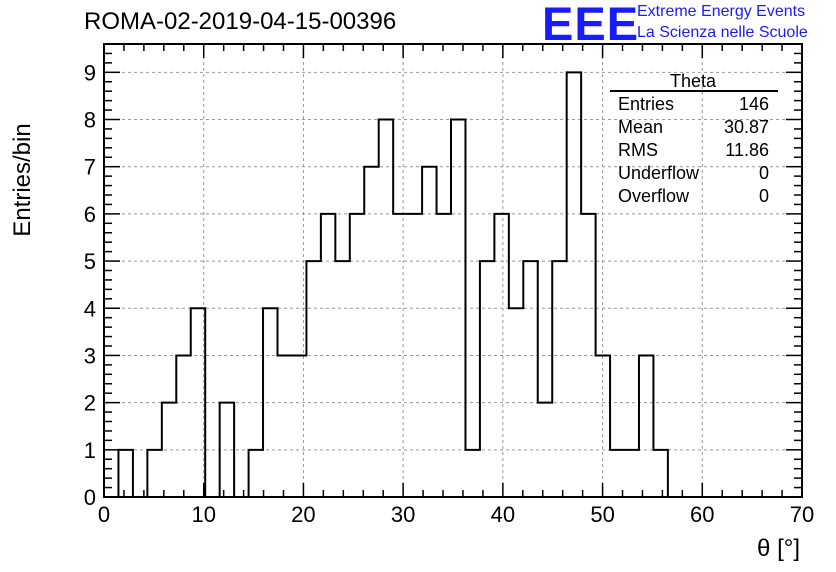 Image resolution: width=836 pixels, height=572 pixels. I want to click on logo-caption-2: La Scienza nelle Scuole, so click(722, 32).